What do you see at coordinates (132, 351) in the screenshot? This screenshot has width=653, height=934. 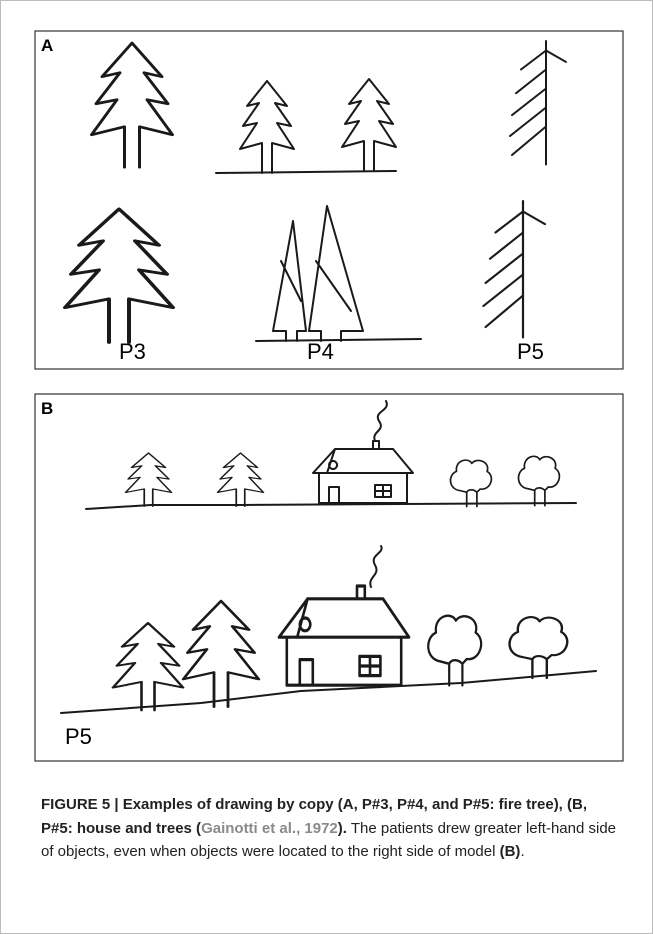 I see `patient-label: P3` at bounding box center [132, 351].